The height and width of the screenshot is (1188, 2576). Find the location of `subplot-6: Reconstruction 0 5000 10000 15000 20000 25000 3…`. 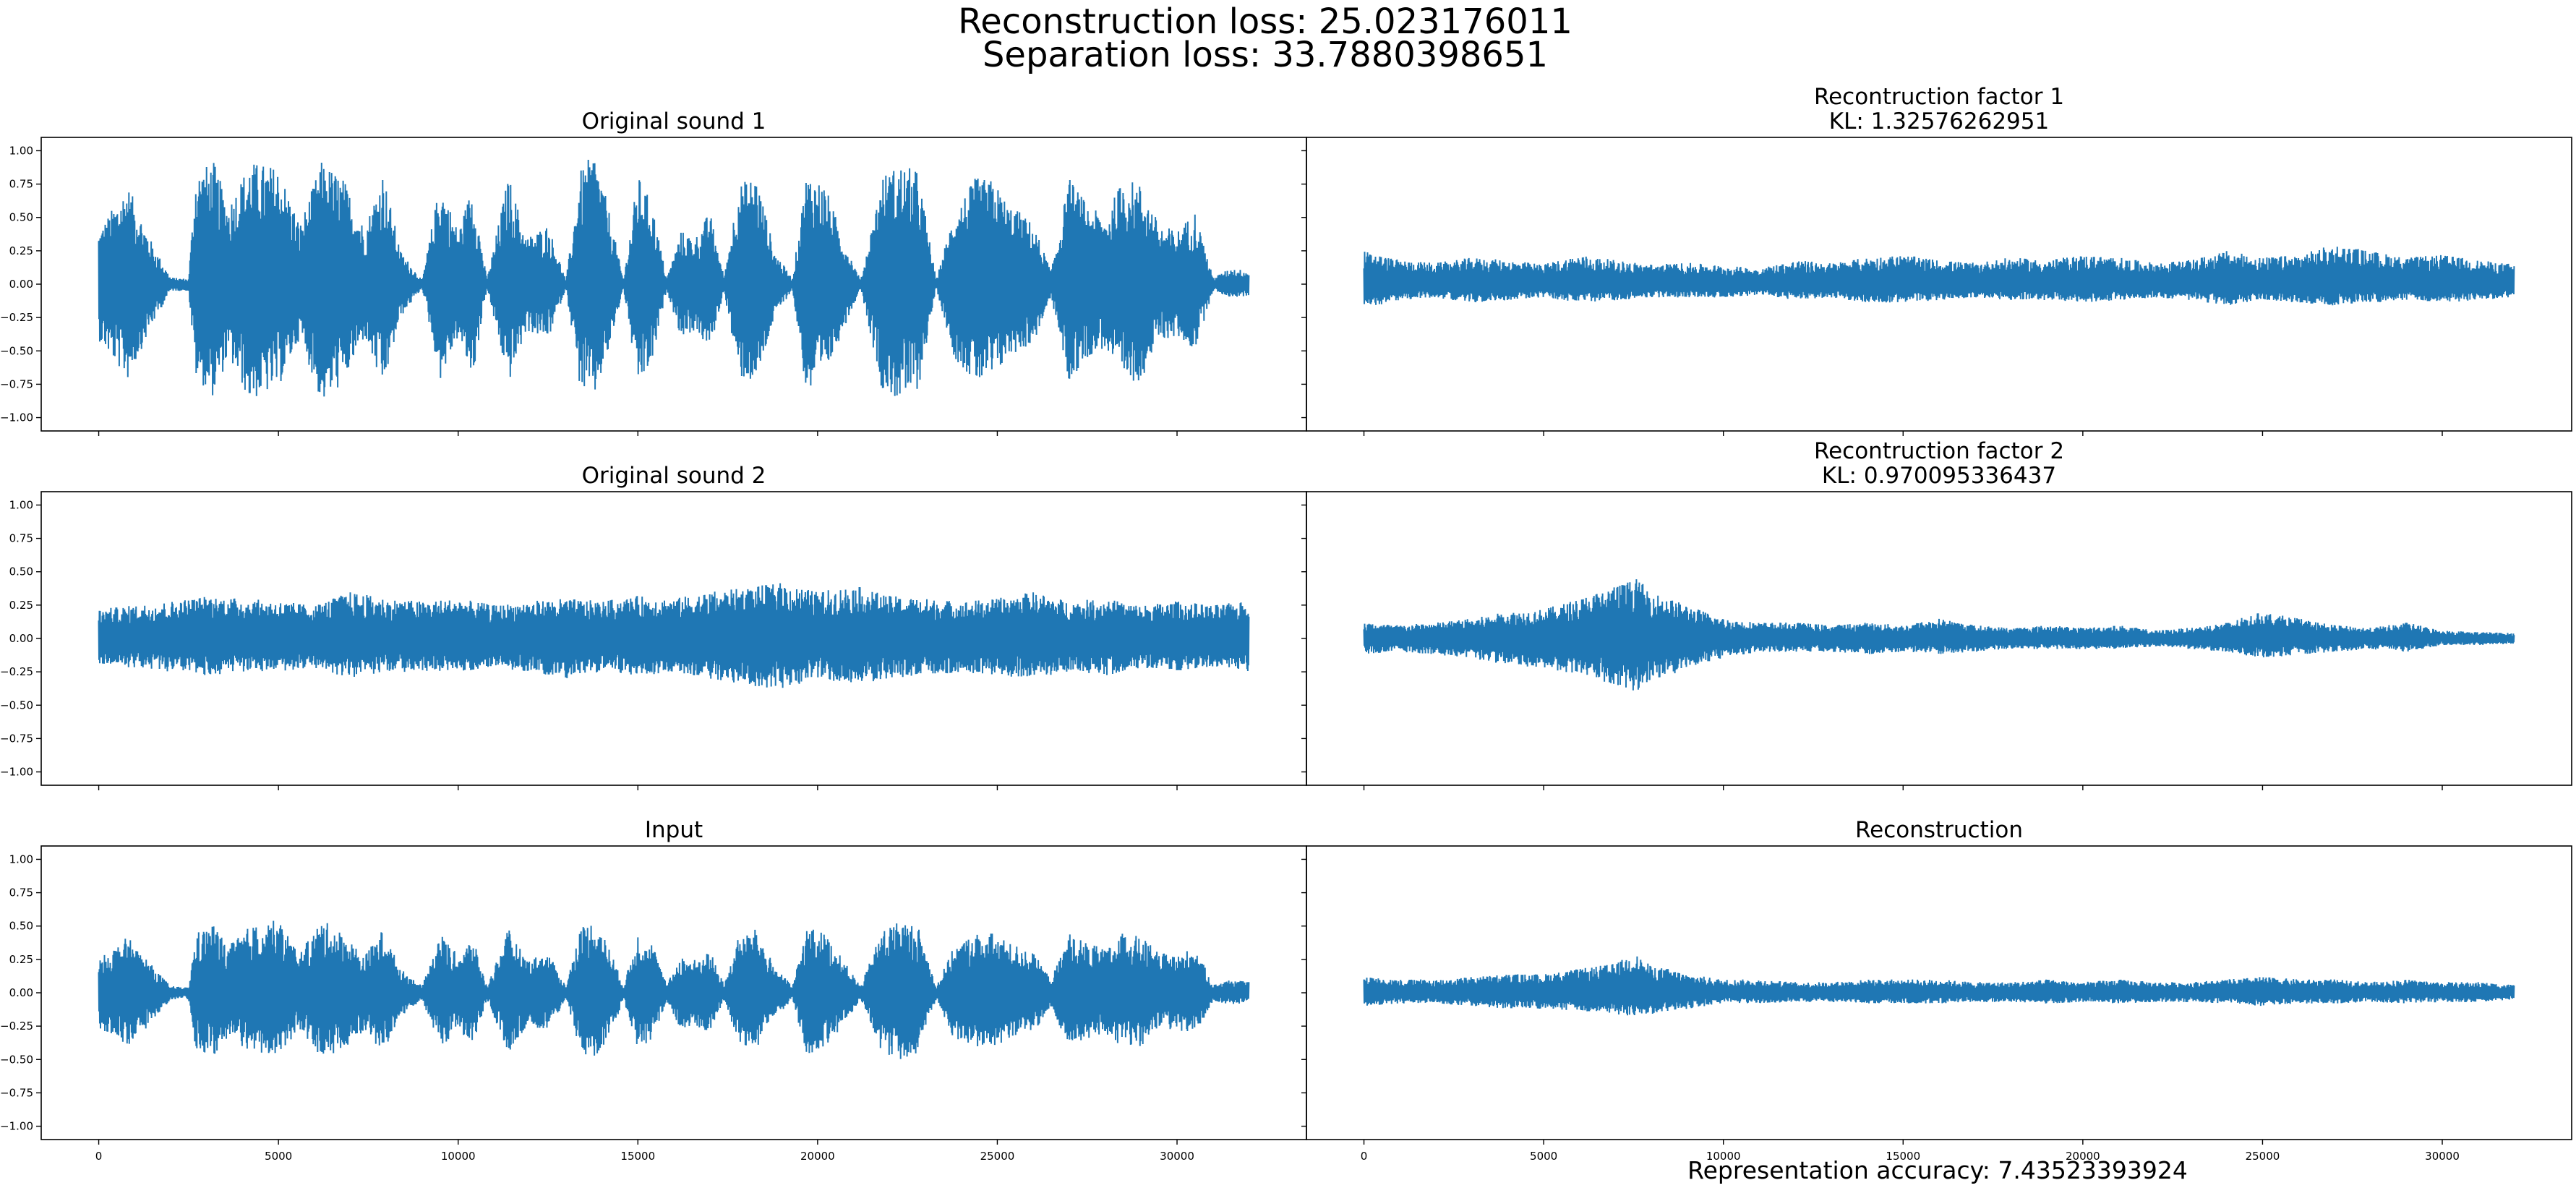

subplot-6: Reconstruction 0 5000 10000 15000 20000 25000 3… is located at coordinates (1936, 990).